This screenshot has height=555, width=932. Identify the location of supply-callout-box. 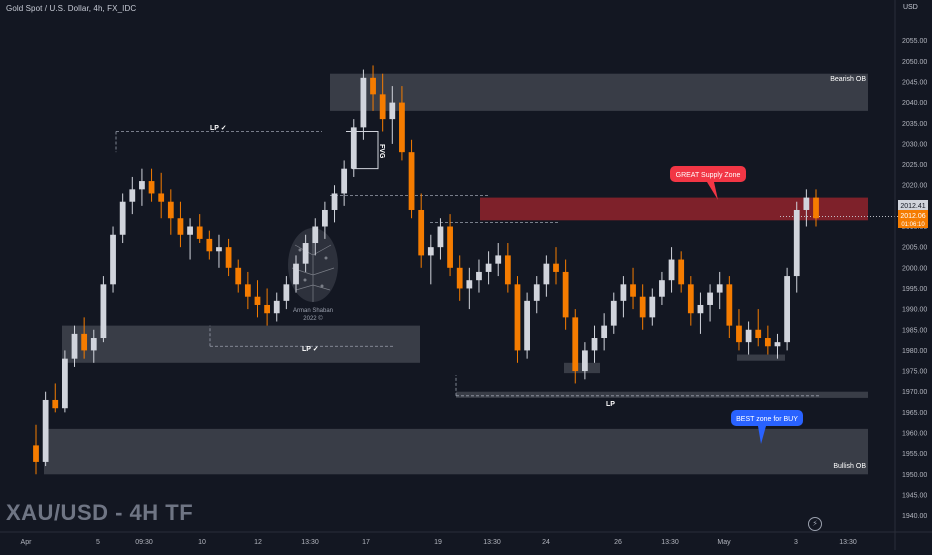
(708, 174).